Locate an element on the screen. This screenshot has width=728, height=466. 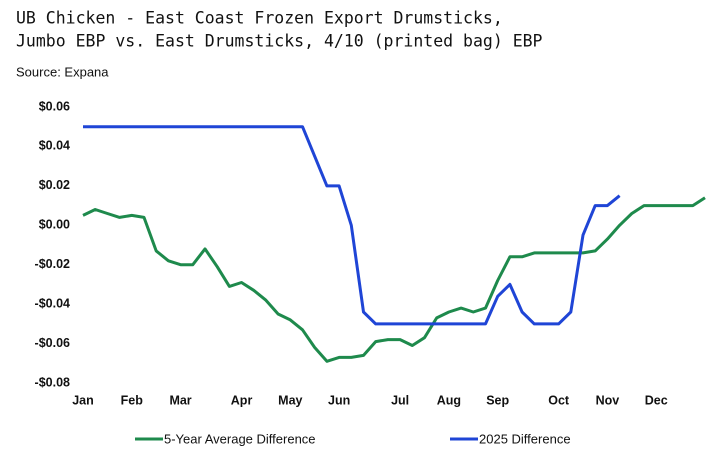
x-tick-label: Feb is located at coordinates (132, 400).